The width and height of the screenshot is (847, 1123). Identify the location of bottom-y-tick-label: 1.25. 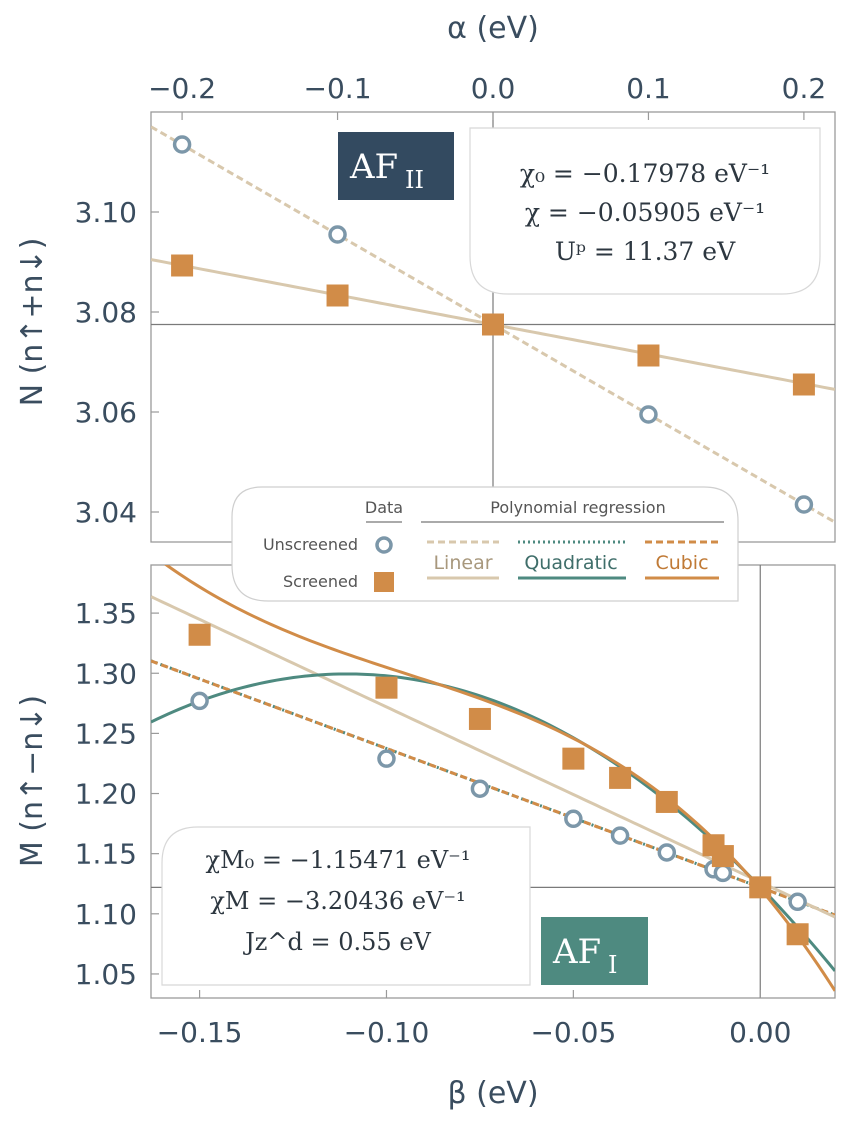
(106, 733).